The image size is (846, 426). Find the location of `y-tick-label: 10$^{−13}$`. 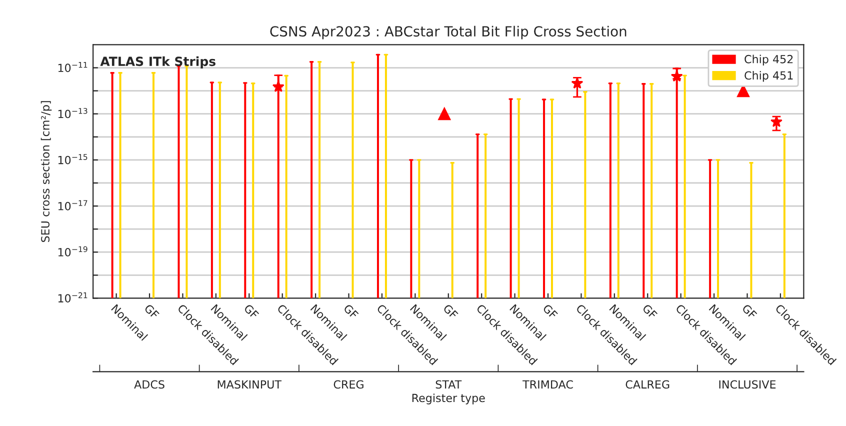

y-tick-label: 10$^{−13}$ is located at coordinates (73, 113).